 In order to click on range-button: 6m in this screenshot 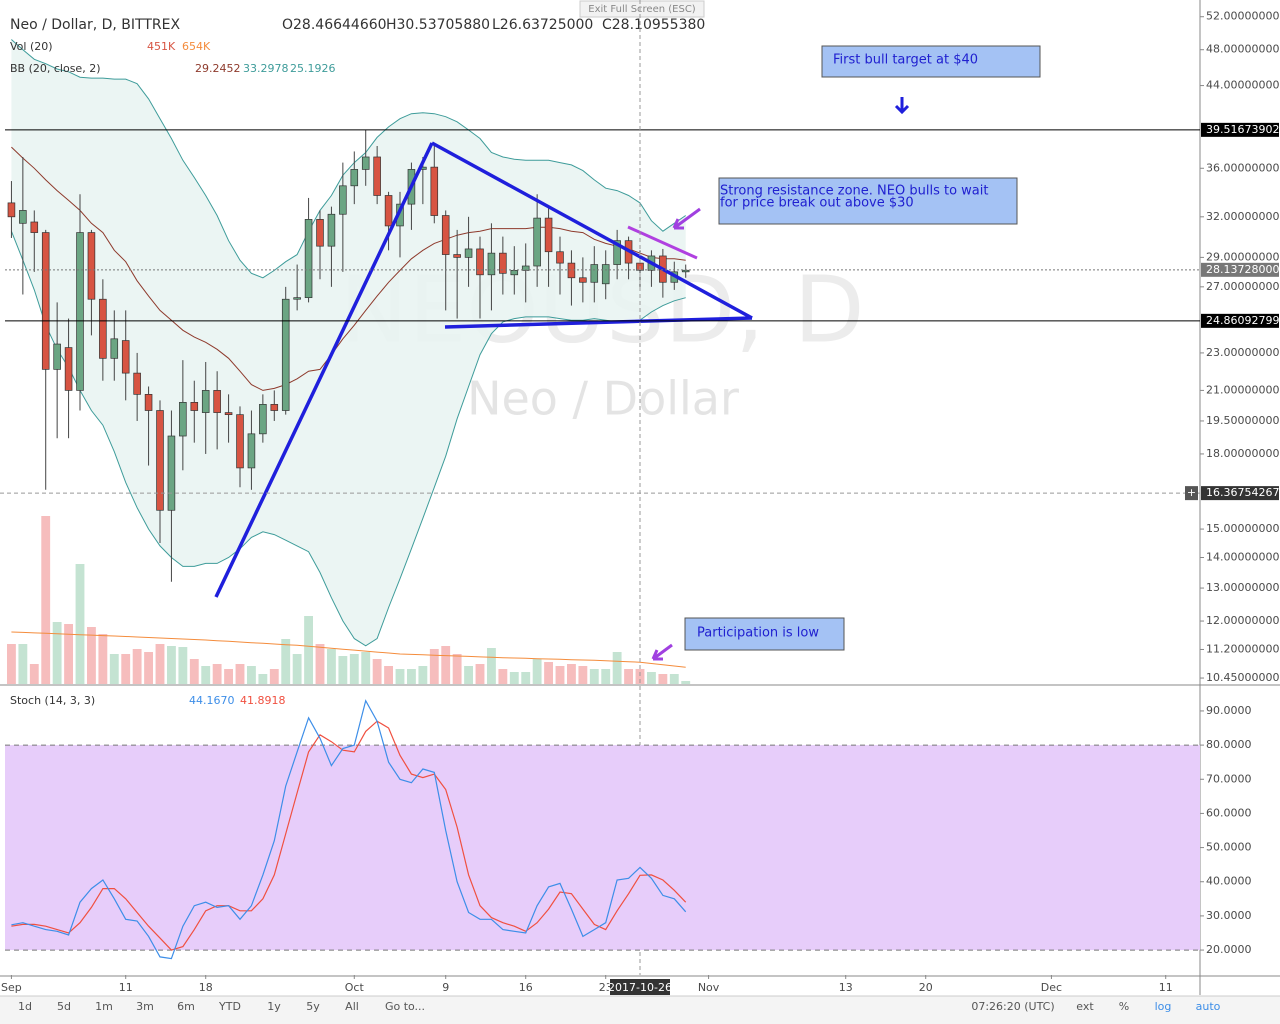, I will do `click(186, 1006)`.